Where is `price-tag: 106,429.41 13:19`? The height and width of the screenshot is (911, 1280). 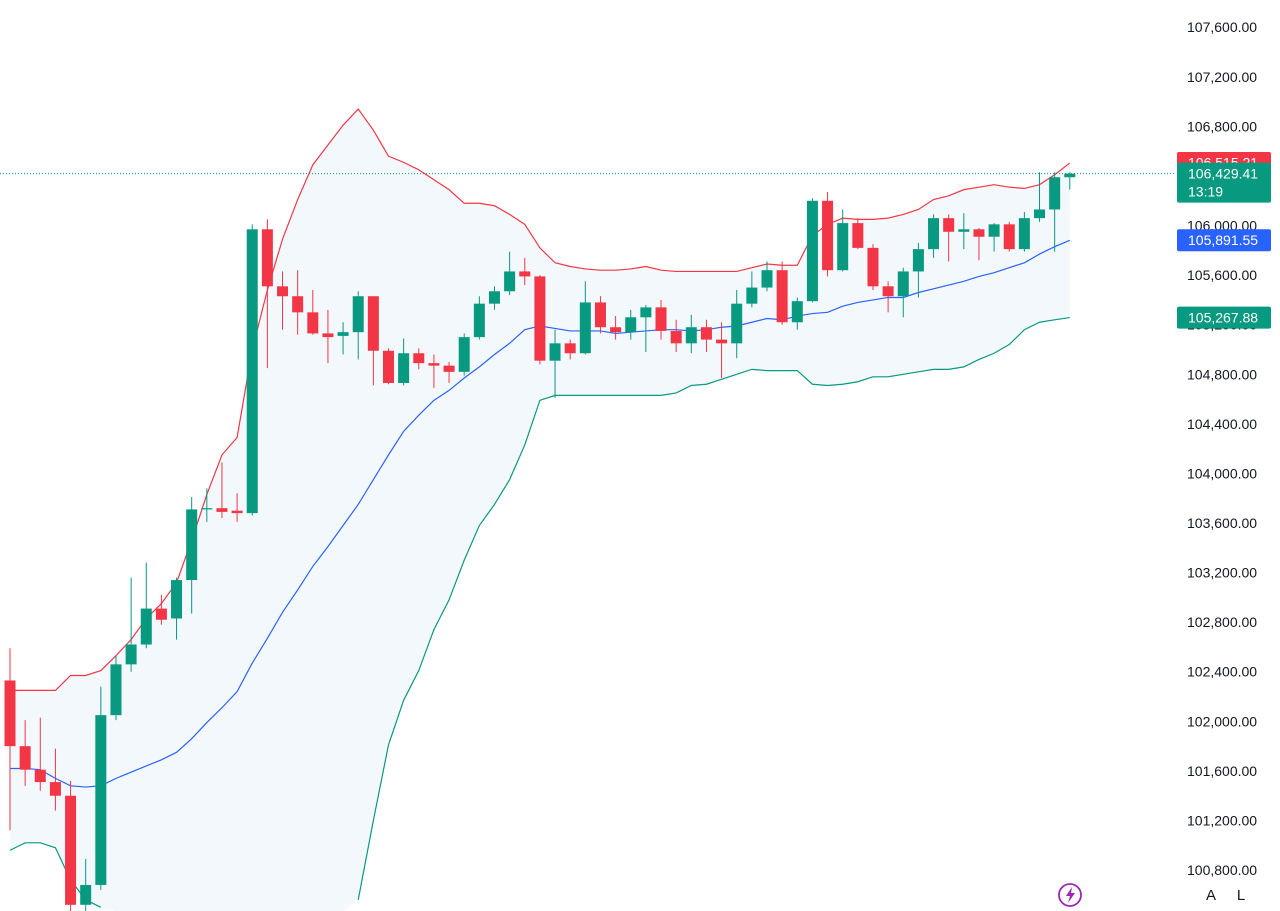 price-tag: 106,429.41 13:19 is located at coordinates (1224, 182).